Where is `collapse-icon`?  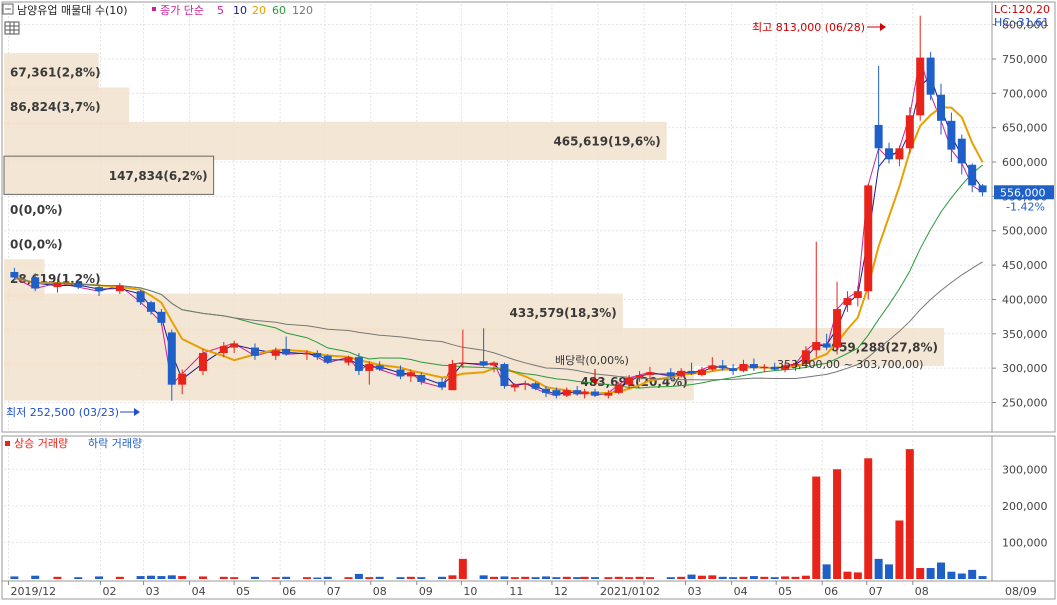 collapse-icon is located at coordinates (8, 9).